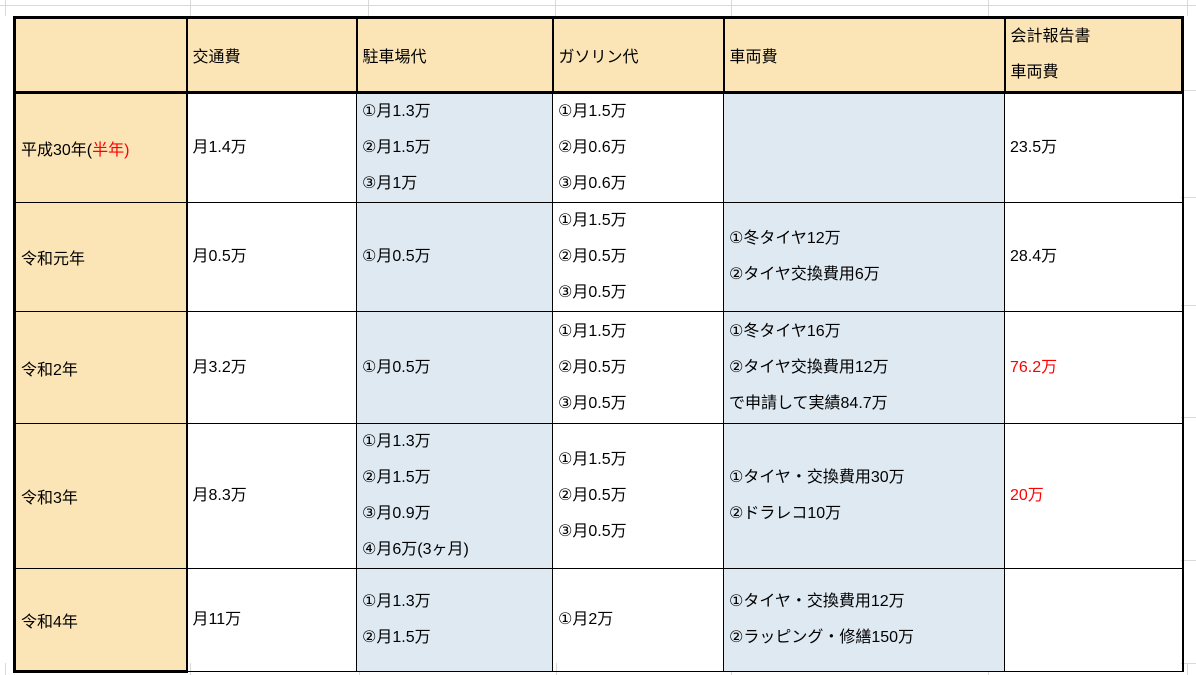 This screenshot has width=1196, height=675. What do you see at coordinates (638, 620) in the screenshot?
I see `cell-reiwa4-gasoline: ①月2万` at bounding box center [638, 620].